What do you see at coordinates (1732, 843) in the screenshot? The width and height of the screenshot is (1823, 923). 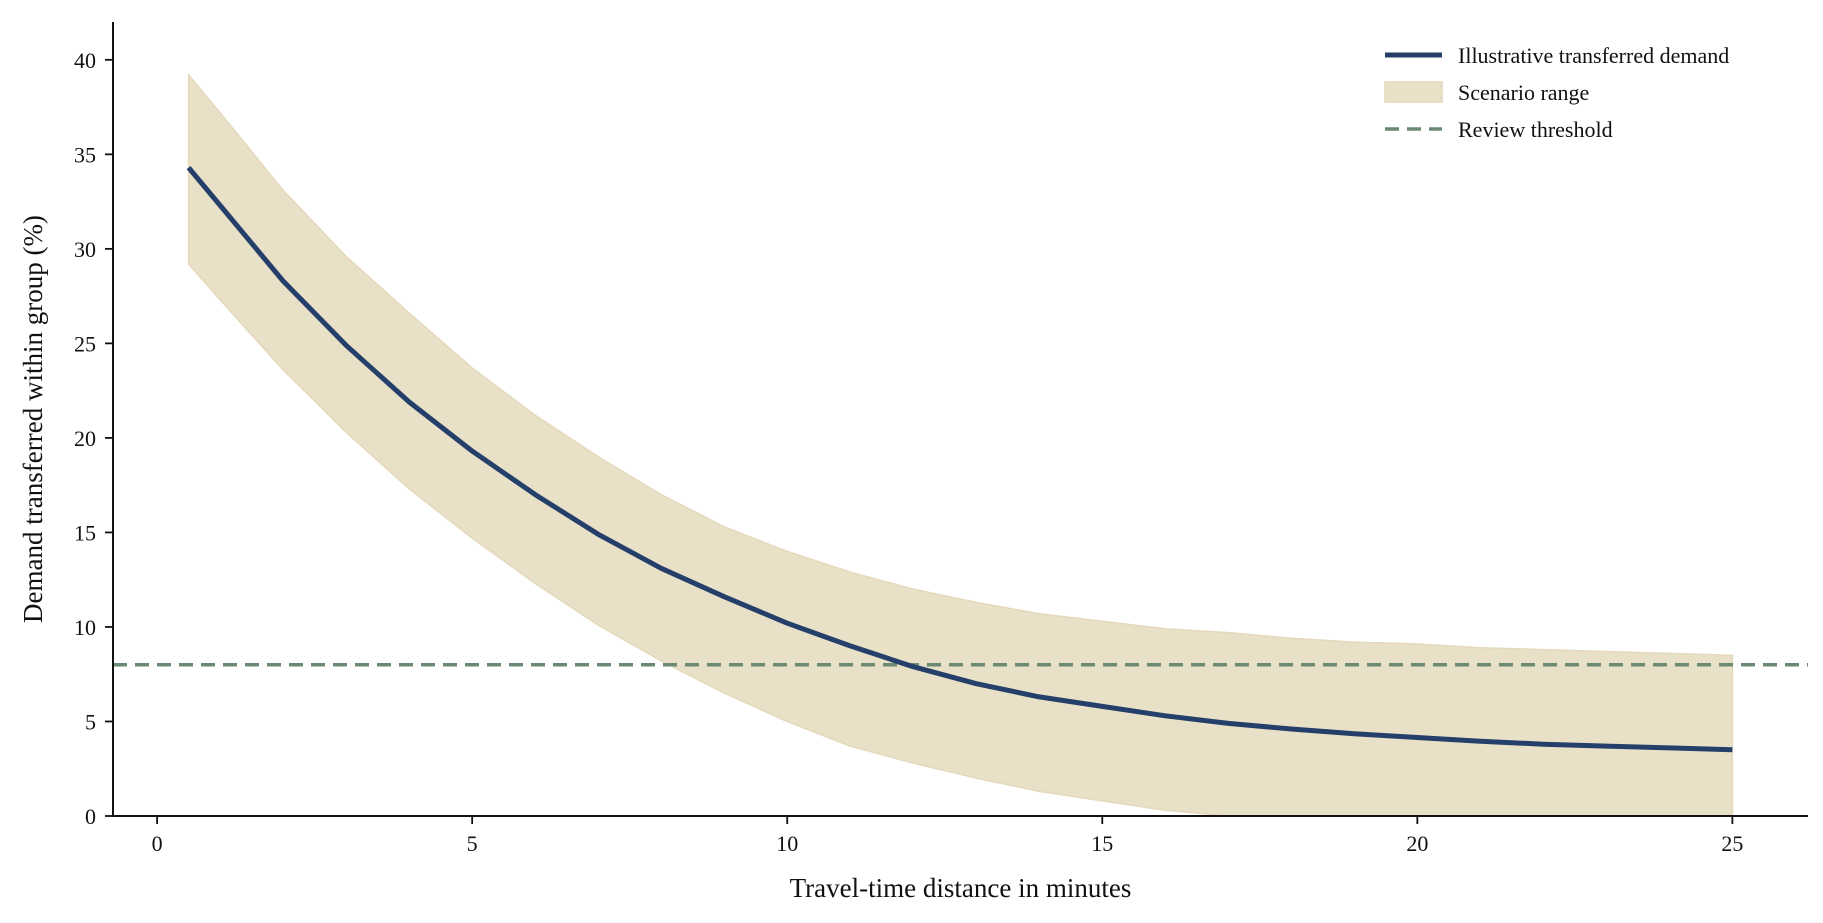 I see `x-tick-label: 25` at bounding box center [1732, 843].